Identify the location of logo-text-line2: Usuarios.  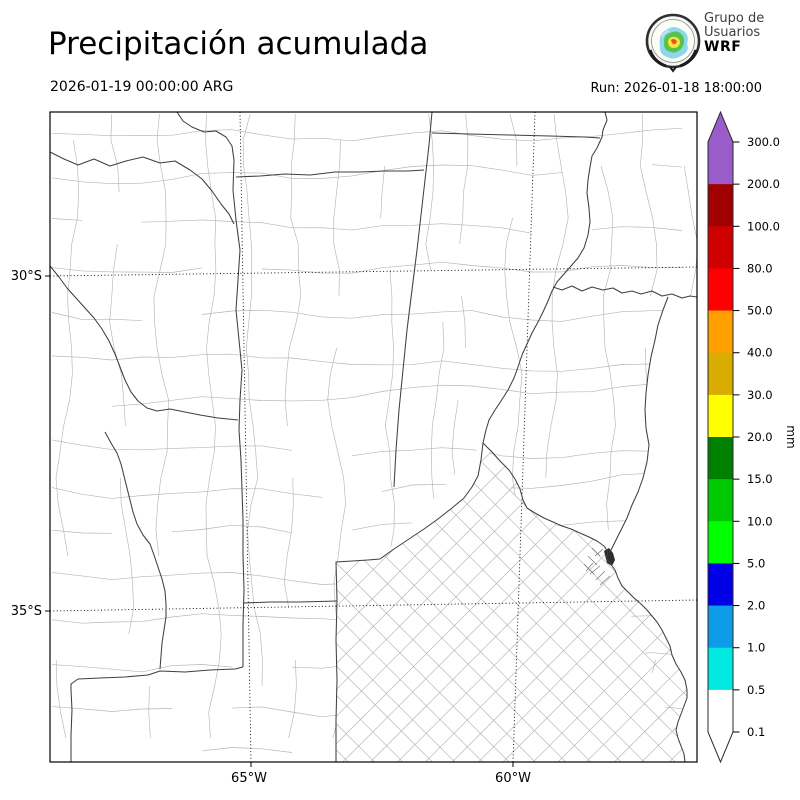
(732, 32).